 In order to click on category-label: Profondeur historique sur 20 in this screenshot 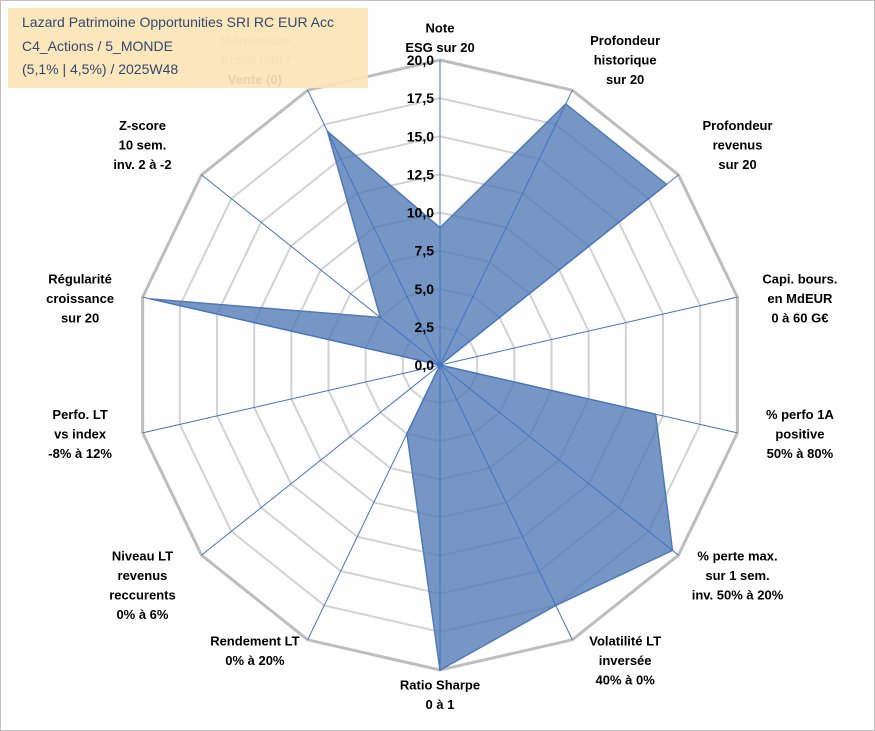, I will do `click(625, 60)`.